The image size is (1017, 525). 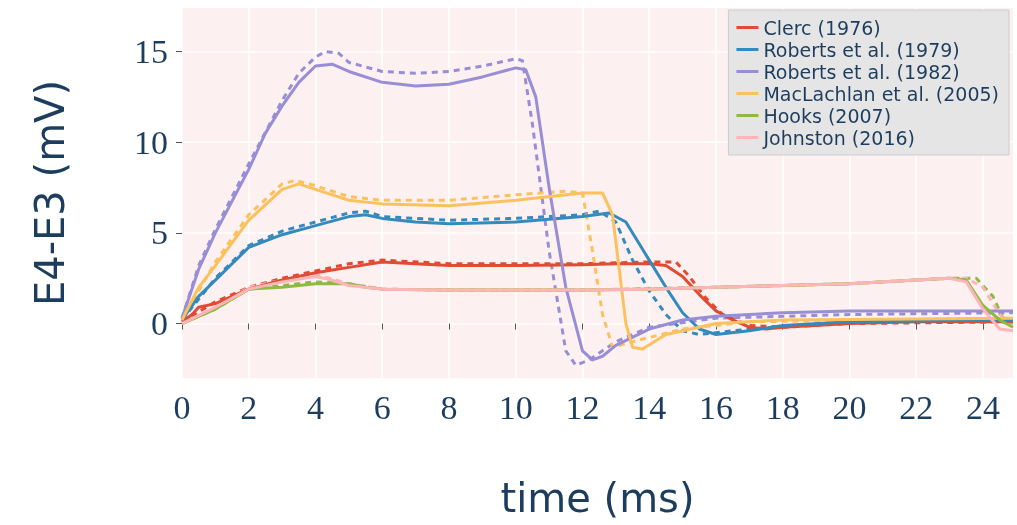 What do you see at coordinates (782, 407) in the screenshot?
I see `x-tick-label: 18` at bounding box center [782, 407].